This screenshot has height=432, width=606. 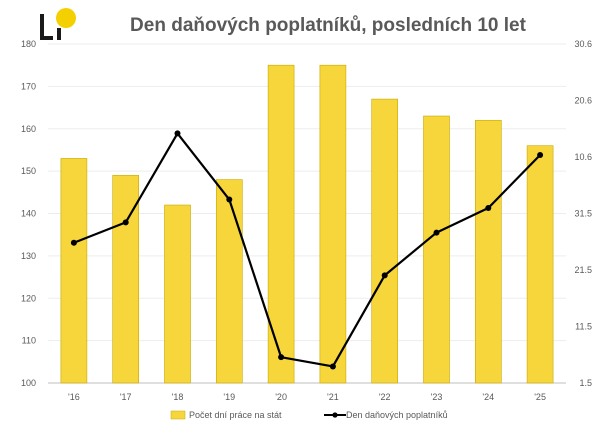 I want to click on x-axis: '16 '17 '18 '19 '20 '21 '22 '23 '24 '25, so click(x=307, y=397).